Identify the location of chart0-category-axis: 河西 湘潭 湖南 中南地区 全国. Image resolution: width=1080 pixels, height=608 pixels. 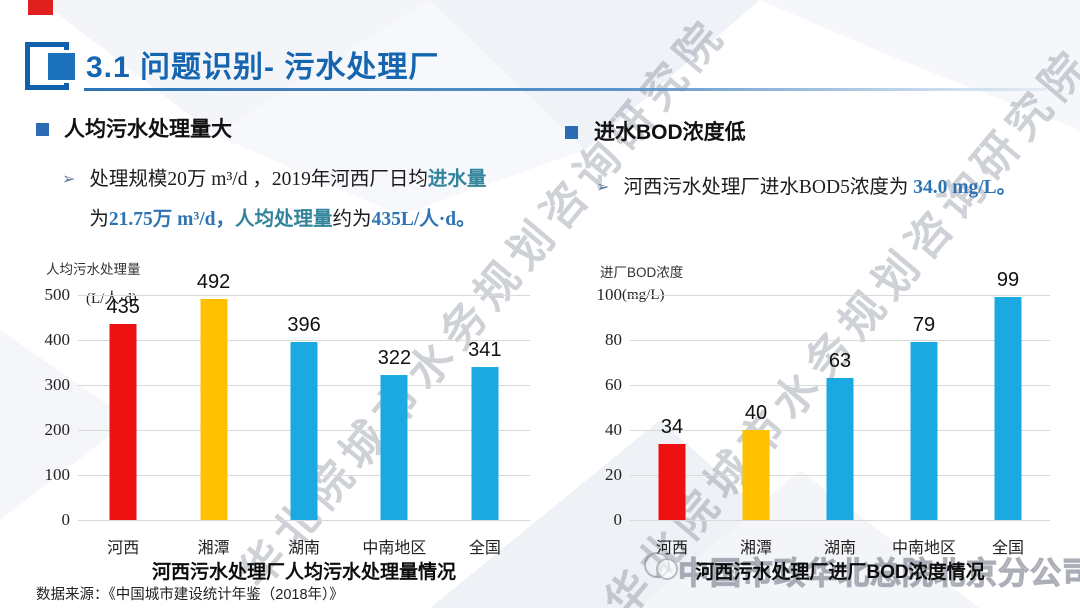
(304, 546).